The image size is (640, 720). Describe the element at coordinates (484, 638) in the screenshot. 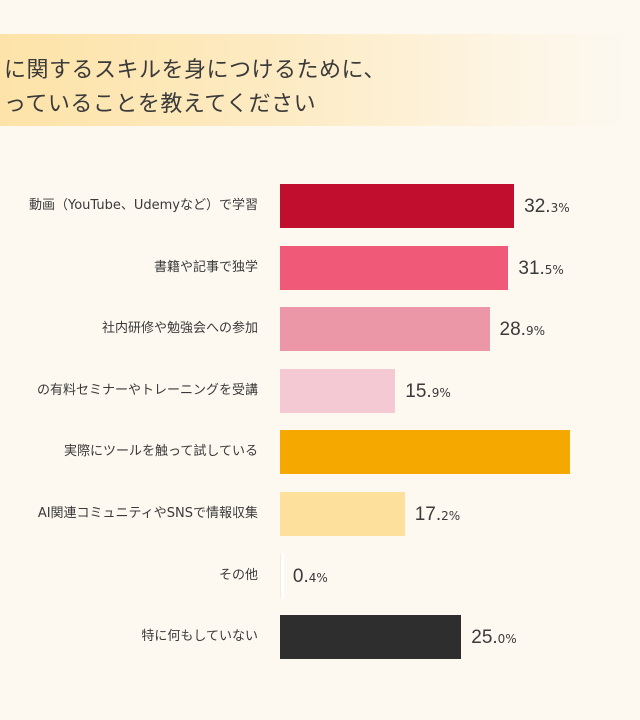

I see `value-integer: 25.` at that location.